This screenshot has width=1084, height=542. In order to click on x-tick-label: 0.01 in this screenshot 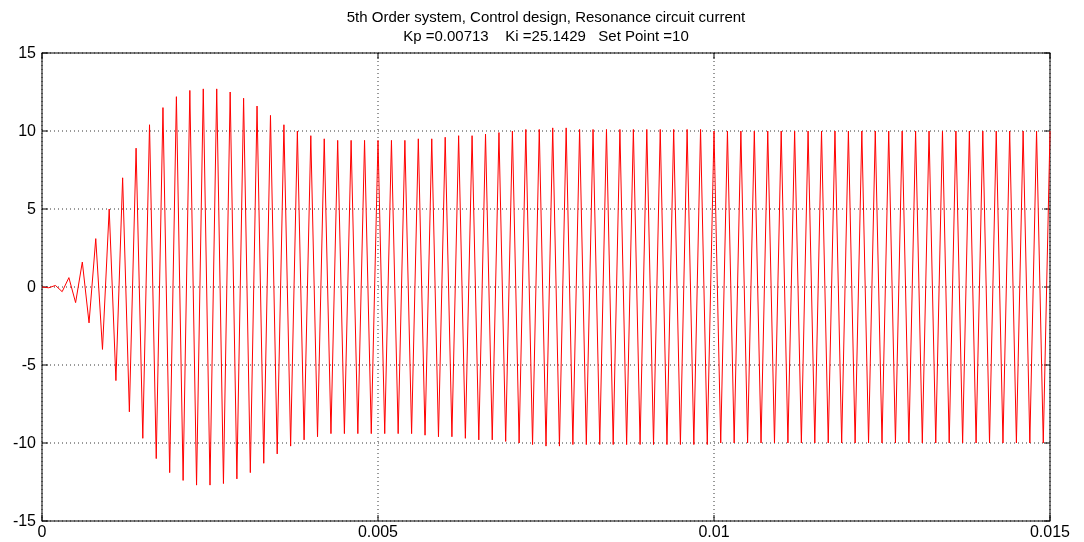, I will do `click(714, 531)`.